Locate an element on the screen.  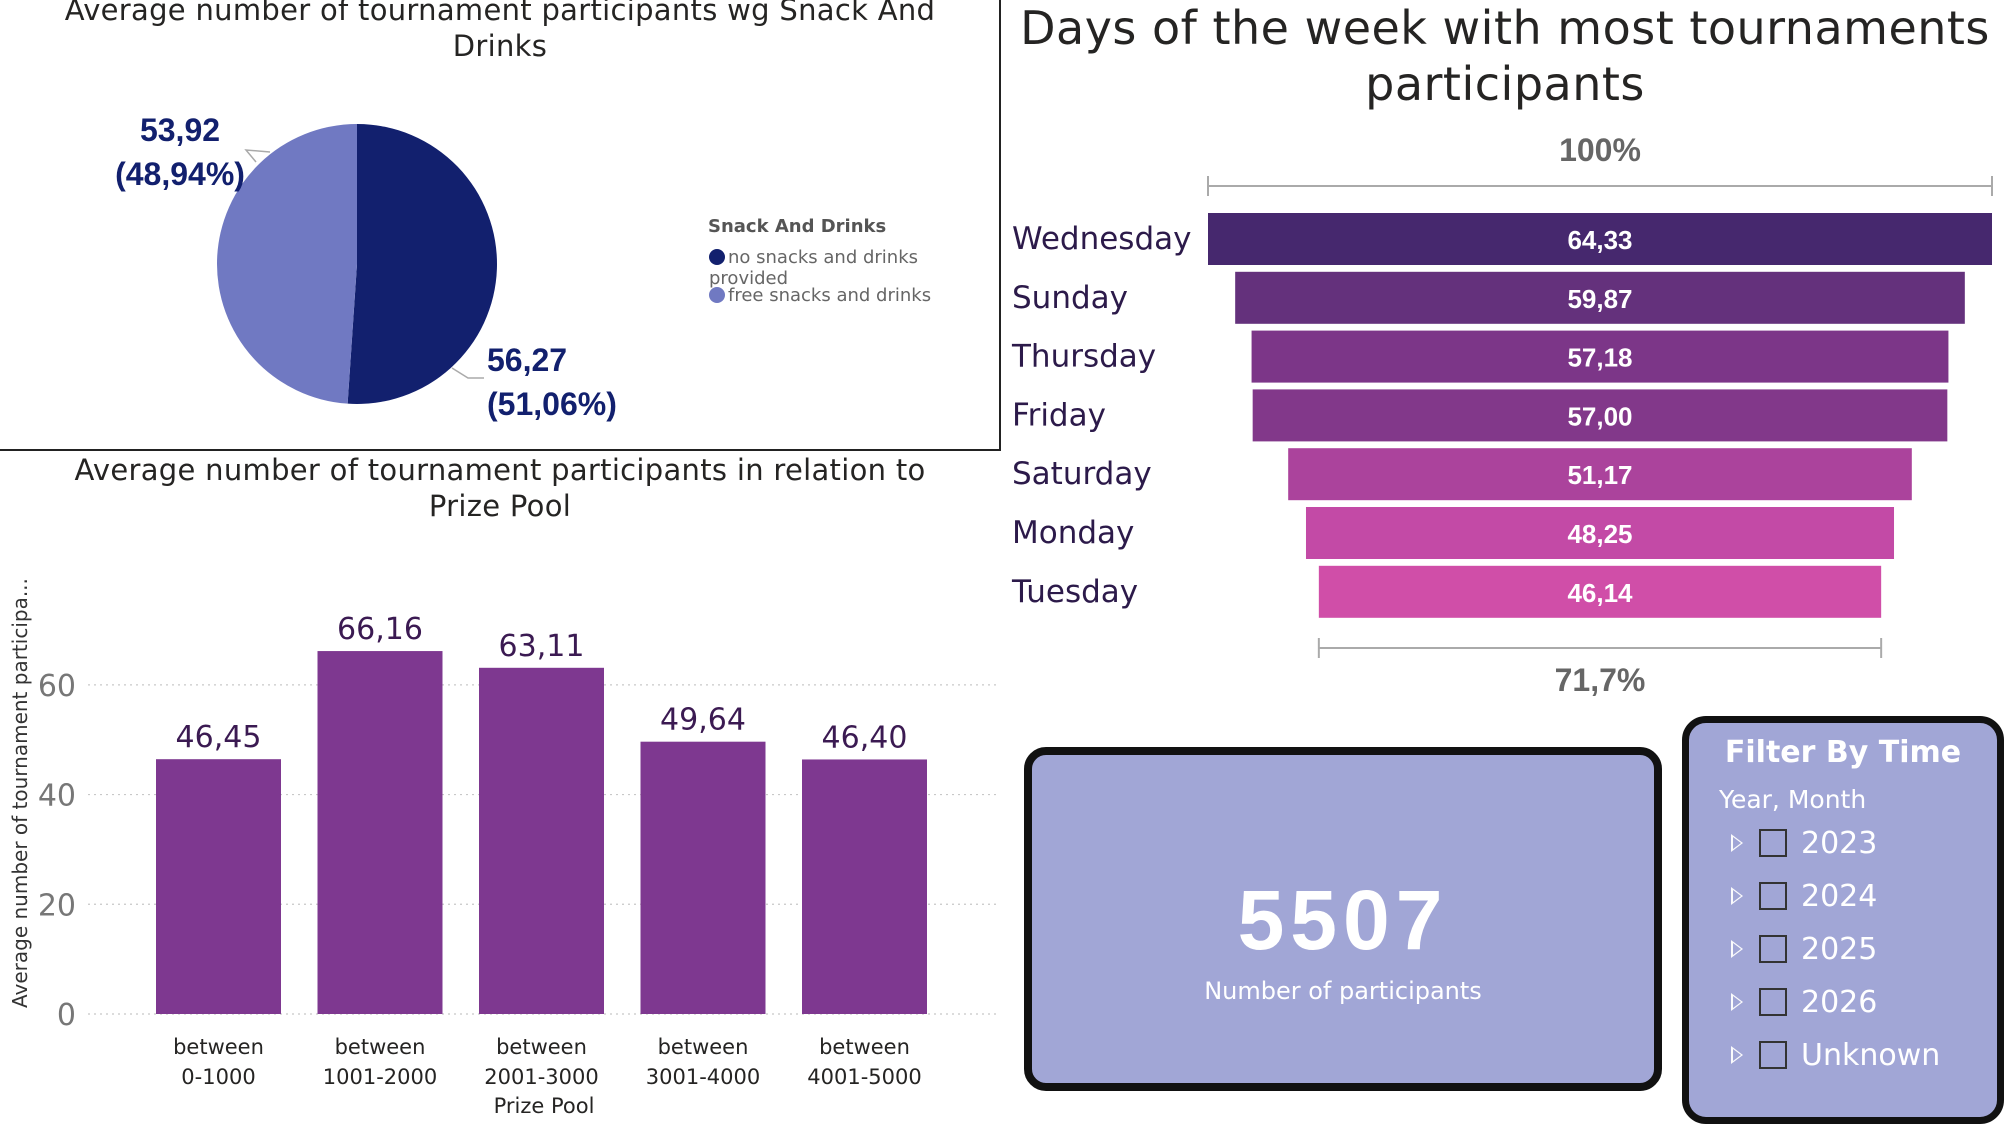
y-tick-label: 60 is located at coordinates (57, 686).